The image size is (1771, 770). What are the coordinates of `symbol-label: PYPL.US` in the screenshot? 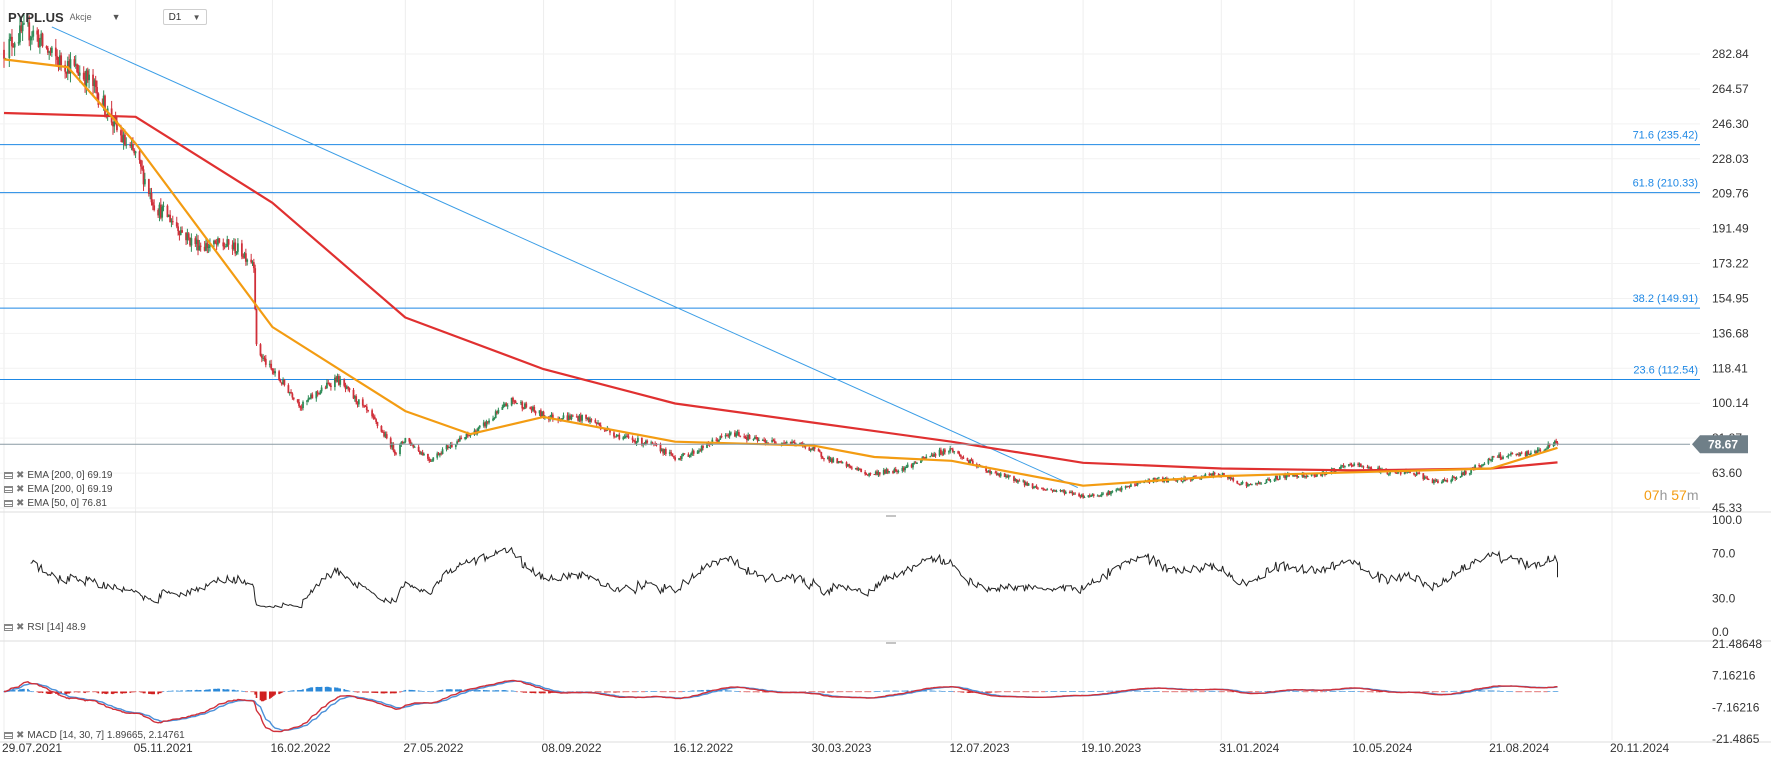 It's located at (36, 17).